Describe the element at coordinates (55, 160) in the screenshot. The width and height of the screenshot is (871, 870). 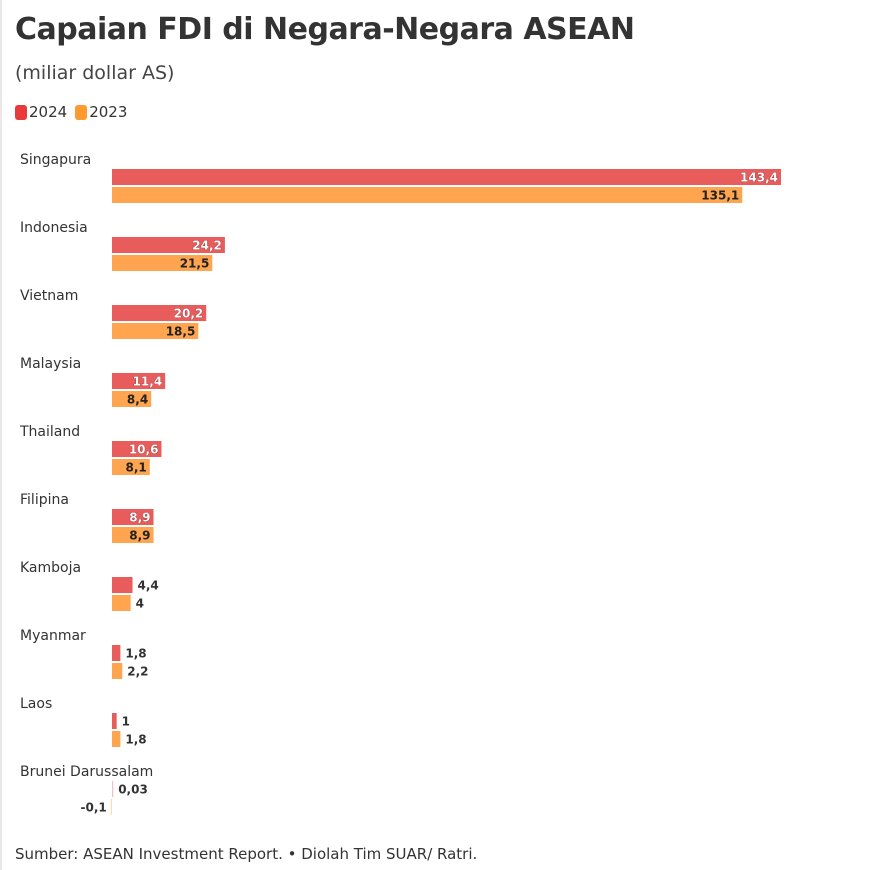
I see `category-label: Singapura` at that location.